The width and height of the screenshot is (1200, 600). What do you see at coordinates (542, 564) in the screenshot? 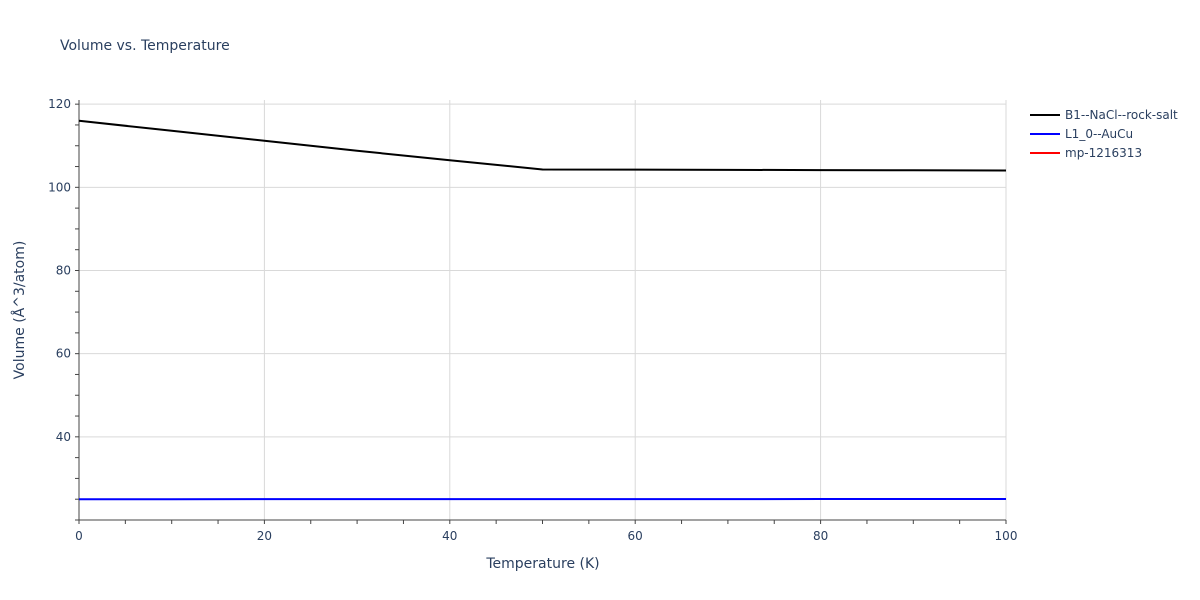
I see `x-axis-title: Temperature (K)` at bounding box center [542, 564].